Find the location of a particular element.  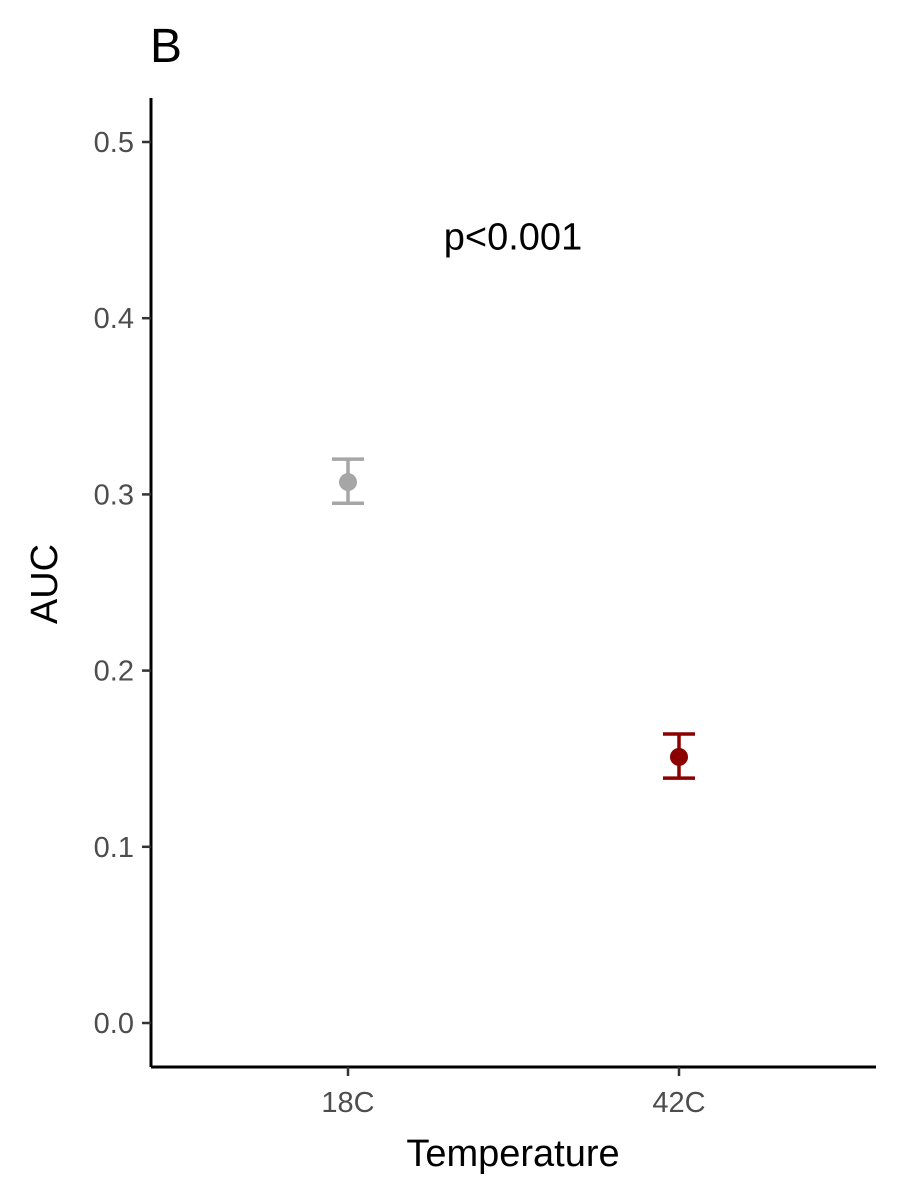

x-axis: 18C 42C is located at coordinates (513, 1092).